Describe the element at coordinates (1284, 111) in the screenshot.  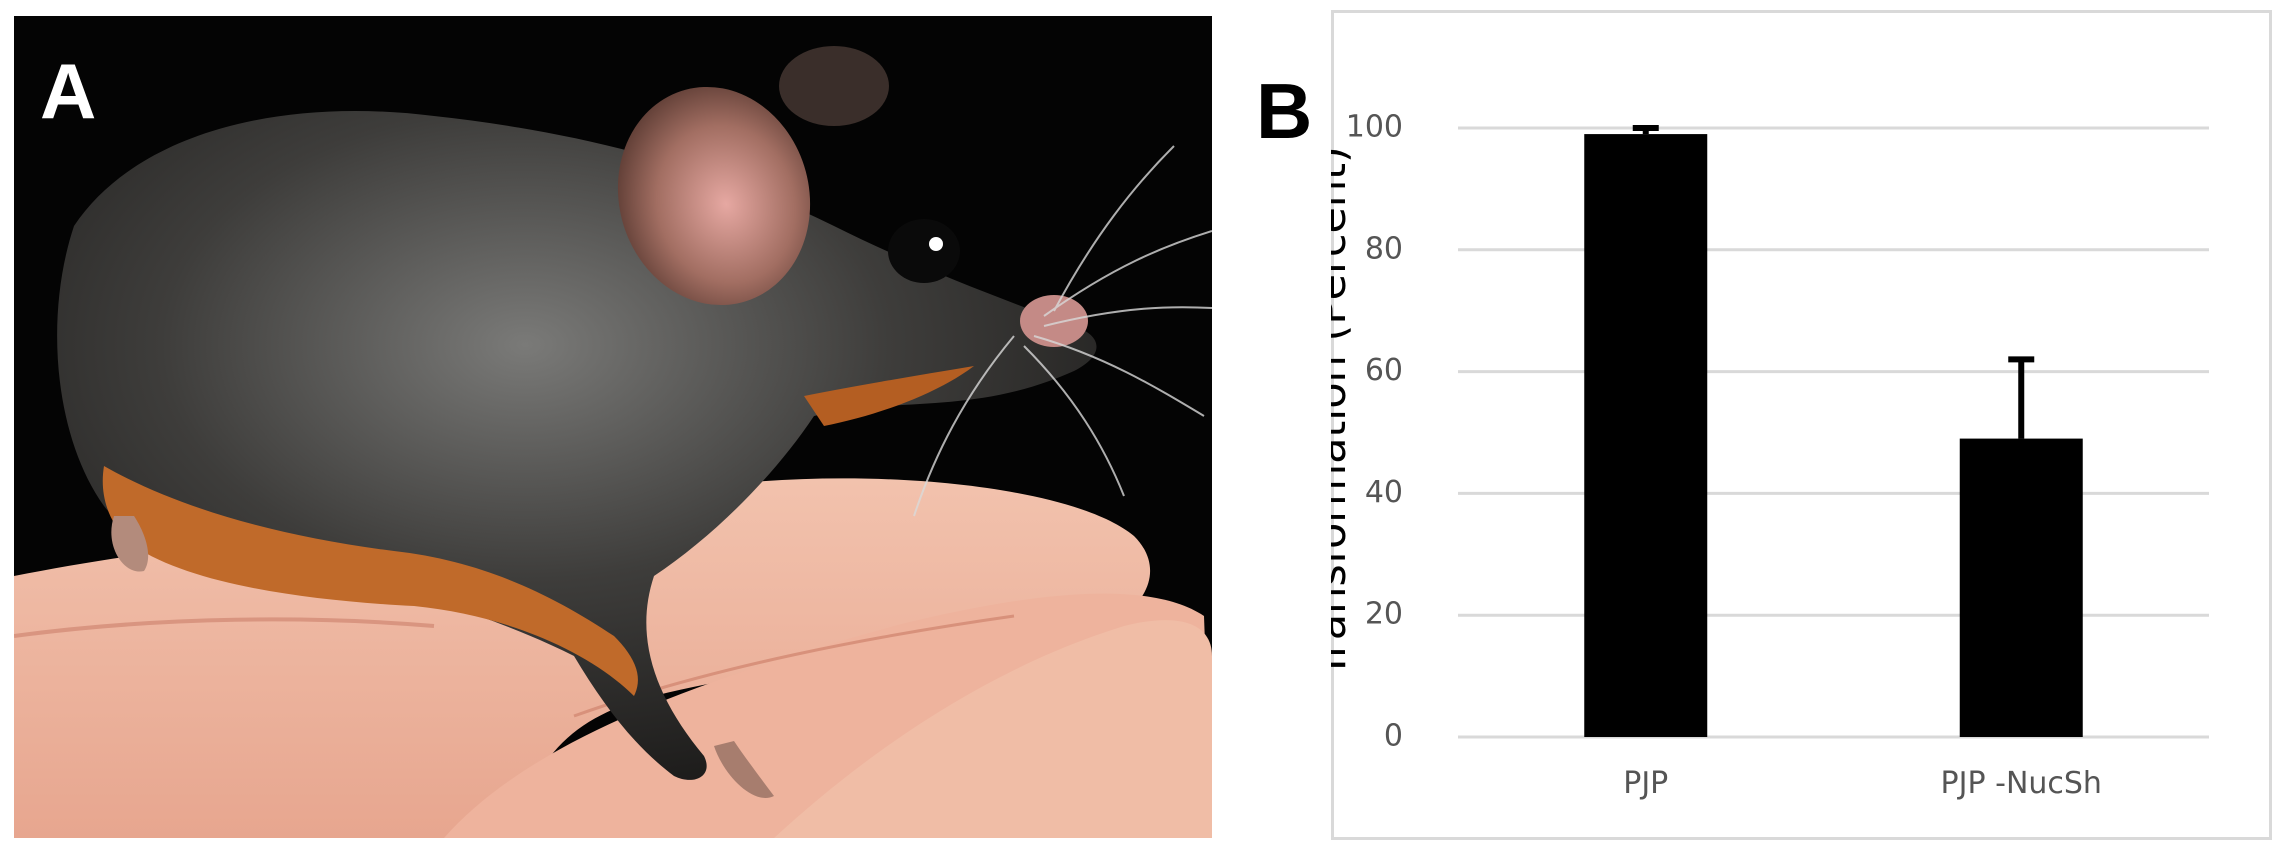
I see `panel-b-label: B` at that location.